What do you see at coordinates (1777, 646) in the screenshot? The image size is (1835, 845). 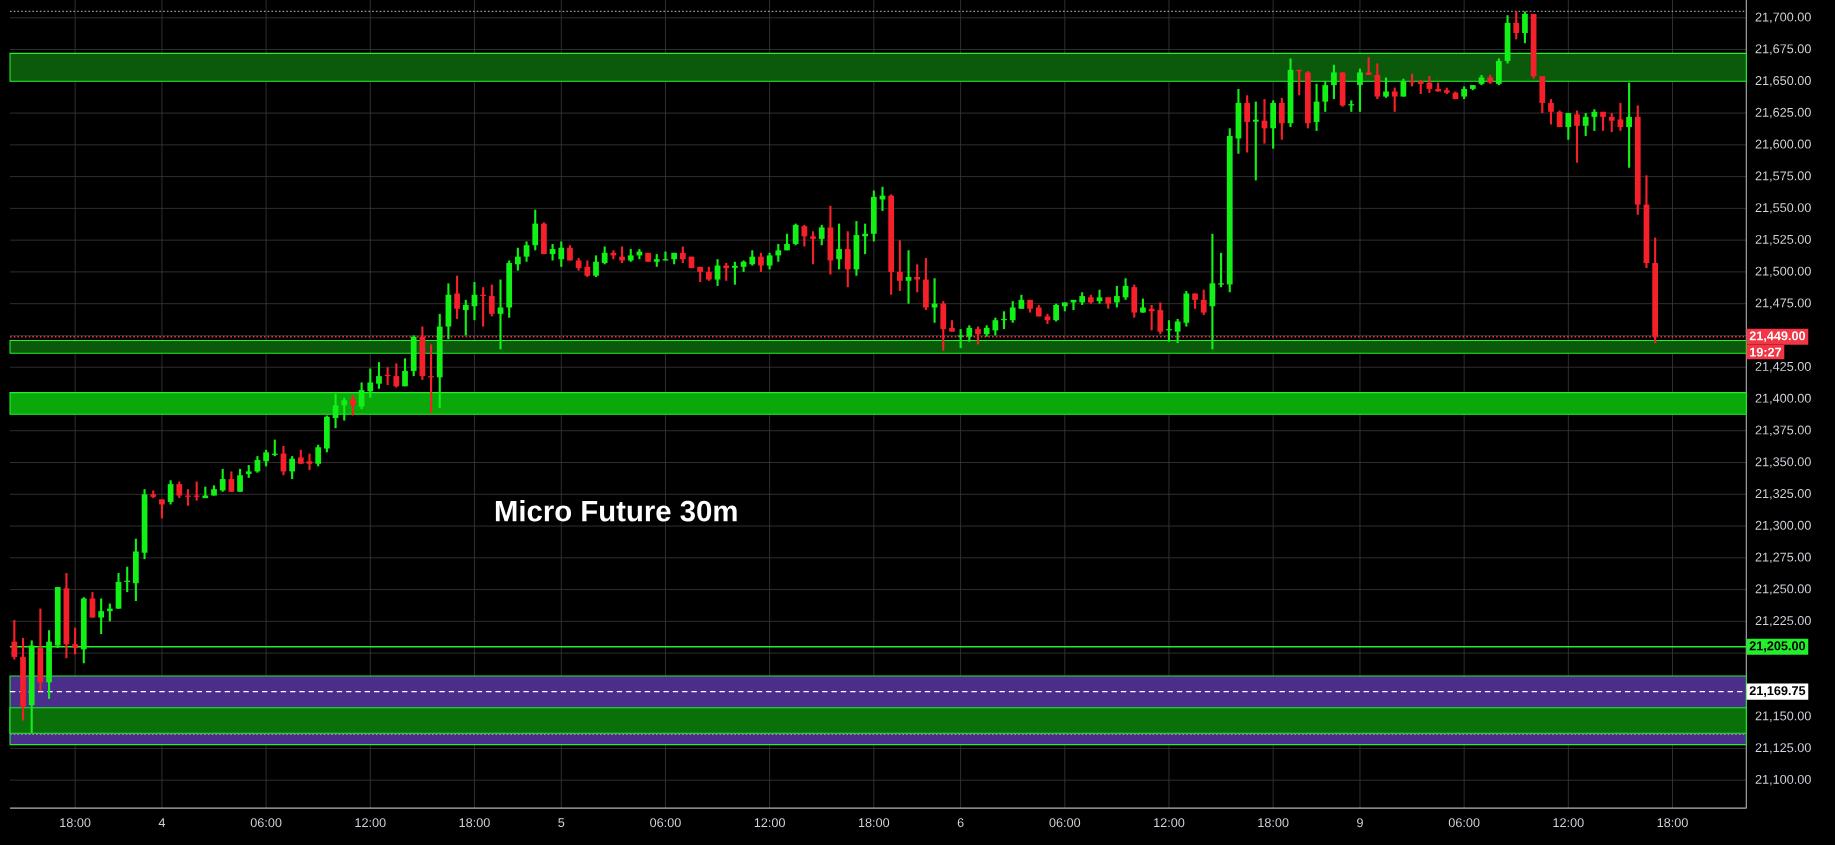 I see `ref-line-label: 21,205.00` at bounding box center [1777, 646].